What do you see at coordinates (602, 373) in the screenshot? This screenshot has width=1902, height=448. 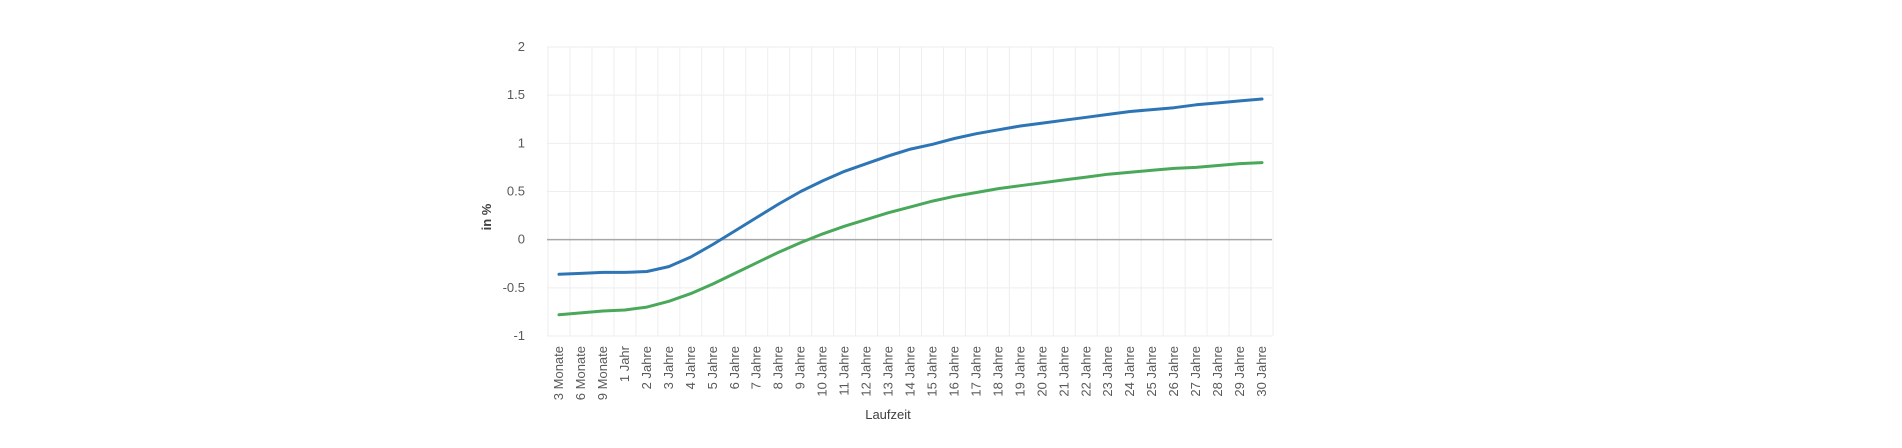 I see `x-tick-label: 9 Monate` at bounding box center [602, 373].